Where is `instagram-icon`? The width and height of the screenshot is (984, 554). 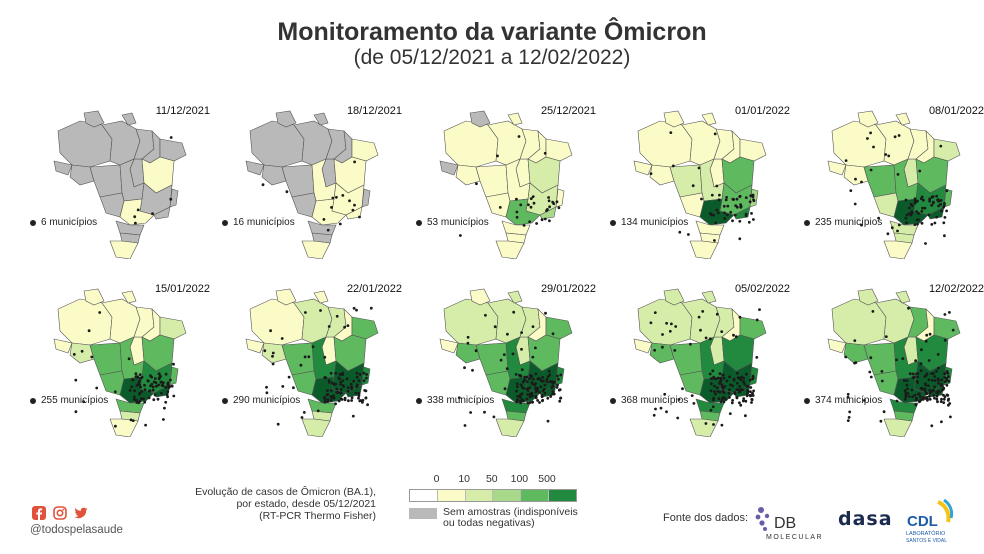
instagram-icon is located at coordinates (60, 513).